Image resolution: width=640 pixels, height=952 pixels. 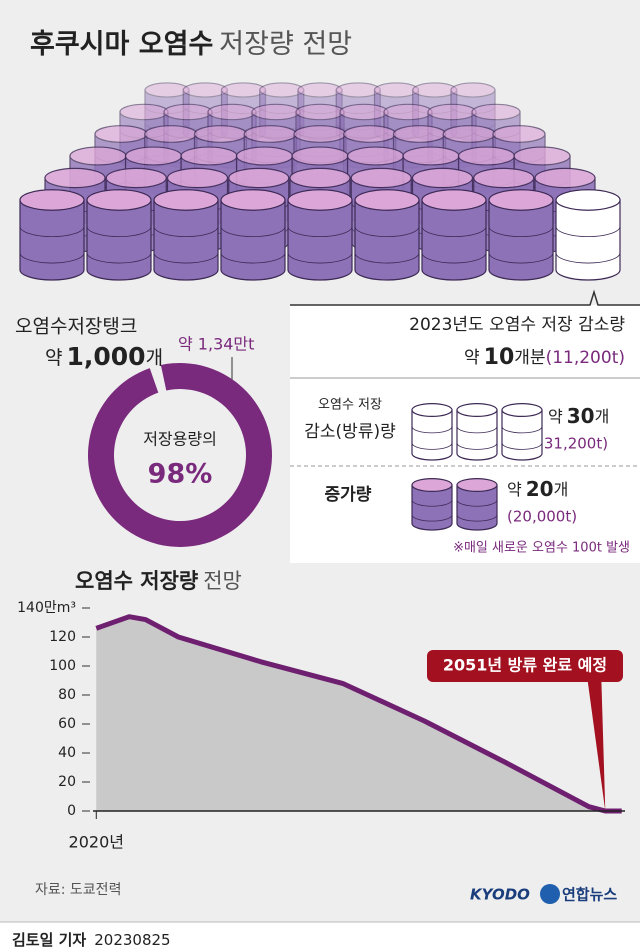 I want to click on y-tick-label: 140만m³, so click(x=46, y=608).